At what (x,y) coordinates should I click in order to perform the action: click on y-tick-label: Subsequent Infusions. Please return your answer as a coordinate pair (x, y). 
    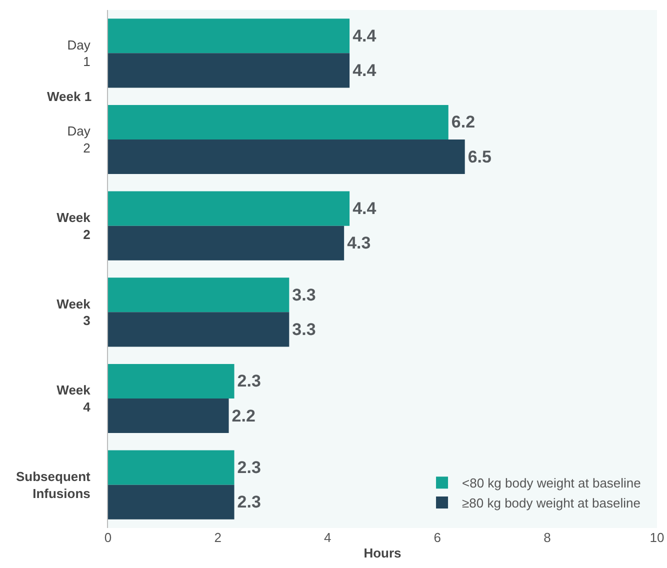
    Looking at the image, I should click on (54, 484).